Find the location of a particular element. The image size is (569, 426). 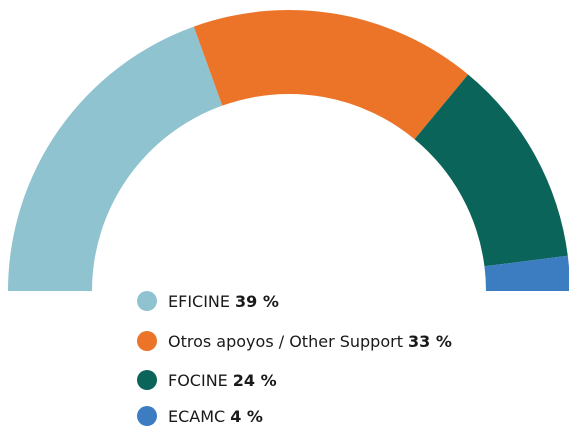

legend-name: FOCINE is located at coordinates (198, 380).